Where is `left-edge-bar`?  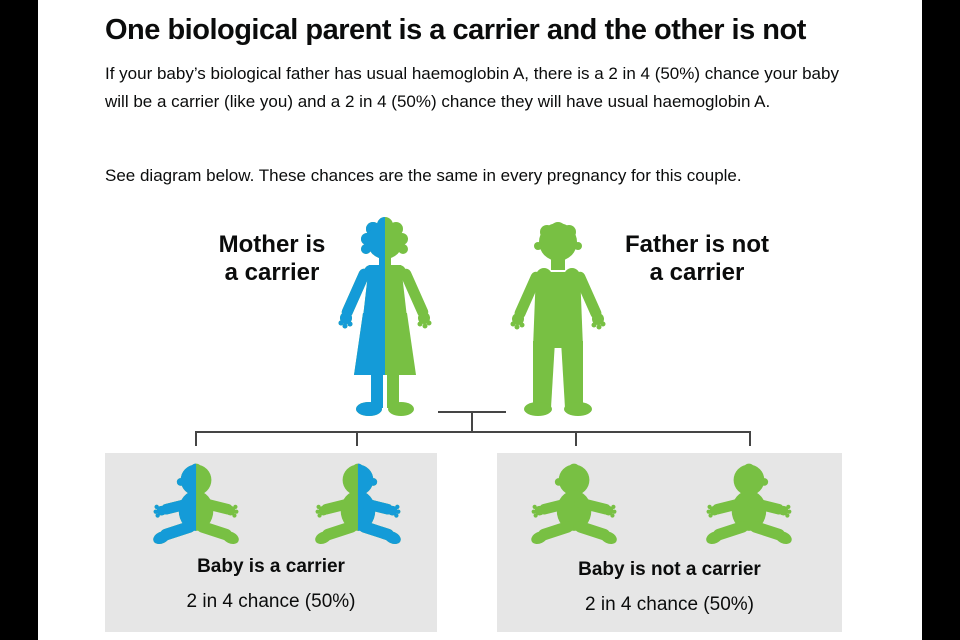
left-edge-bar is located at coordinates (19, 320).